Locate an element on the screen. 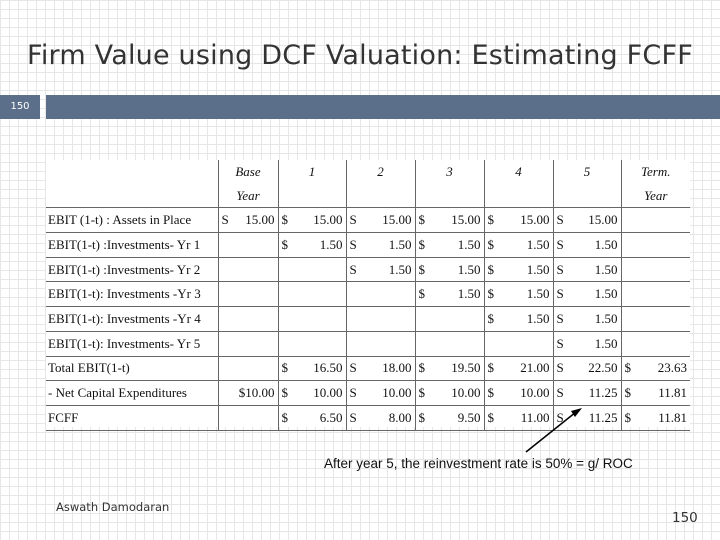 The image size is (720, 540). header-bar is located at coordinates (383, 107).